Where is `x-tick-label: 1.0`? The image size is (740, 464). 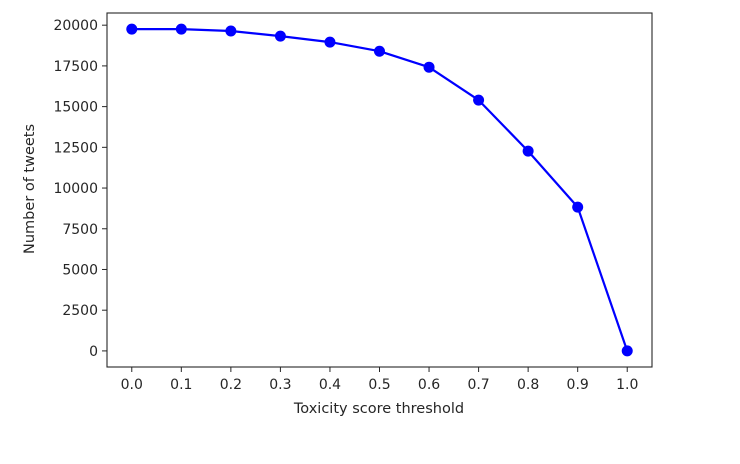 x-tick-label: 1.0 is located at coordinates (627, 385).